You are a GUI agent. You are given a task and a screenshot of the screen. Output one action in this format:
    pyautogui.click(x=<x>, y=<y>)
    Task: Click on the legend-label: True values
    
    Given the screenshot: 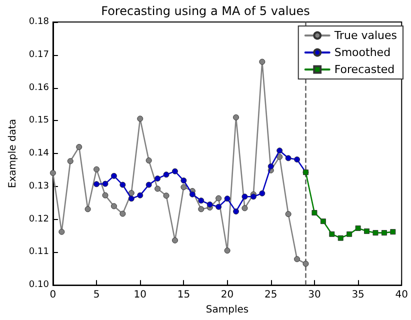 What is the action you would take?
    pyautogui.click(x=365, y=35)
    